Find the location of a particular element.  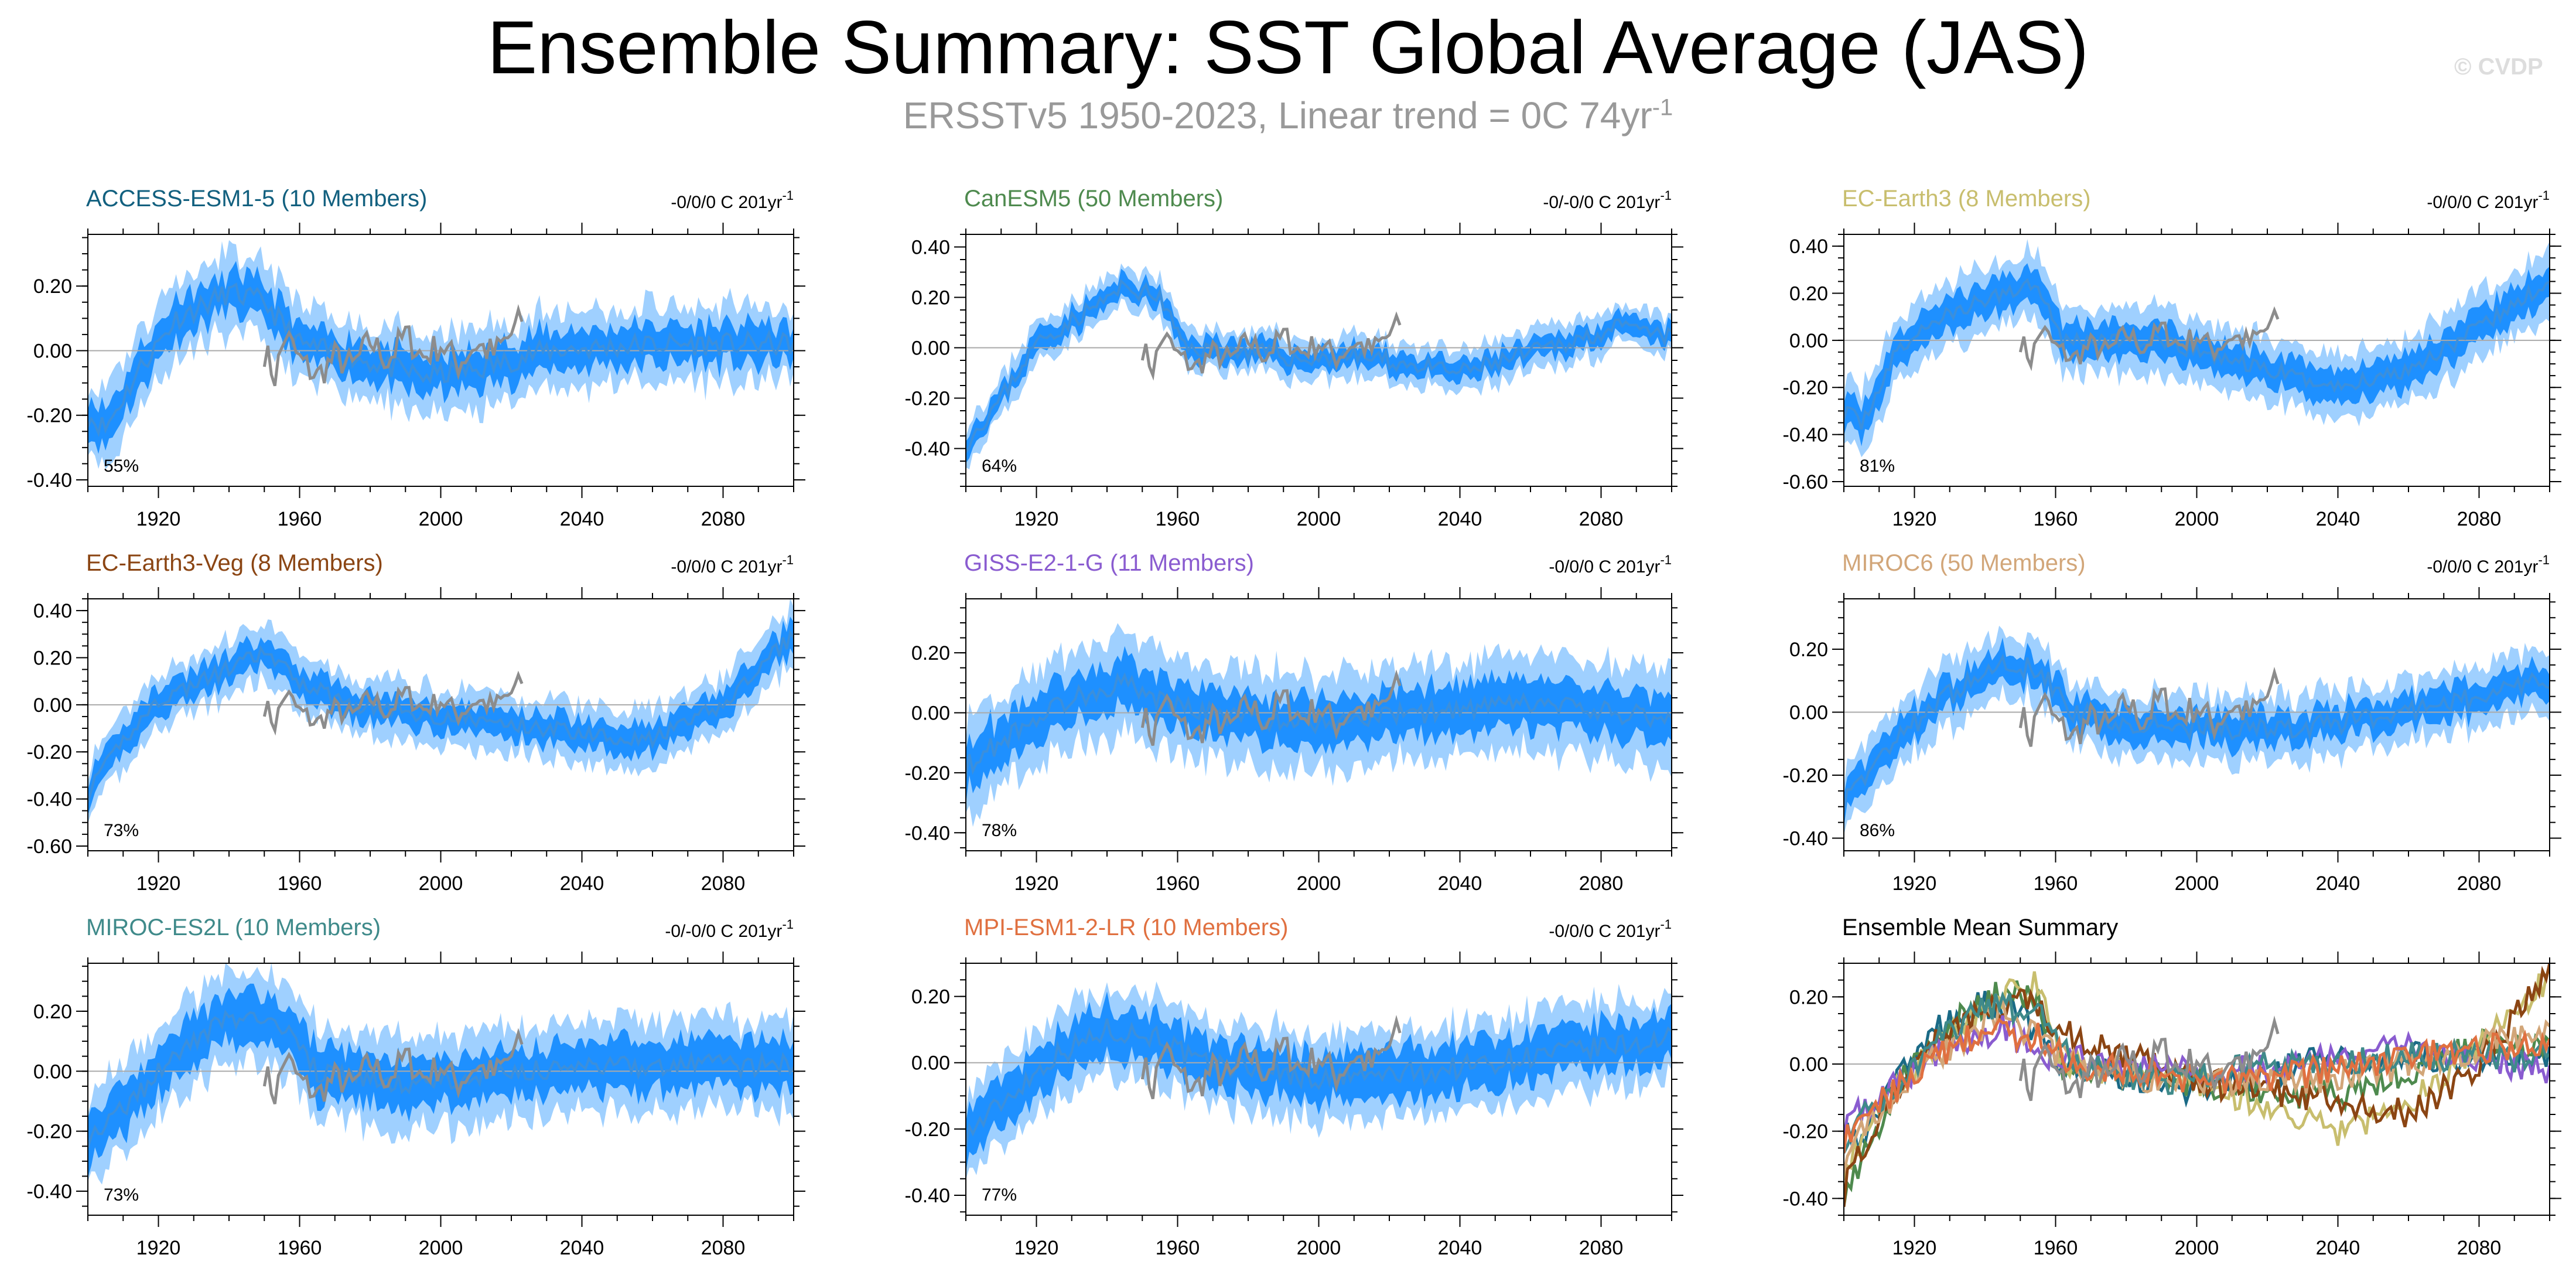

percent-label: 73% is located at coordinates (122, 830).